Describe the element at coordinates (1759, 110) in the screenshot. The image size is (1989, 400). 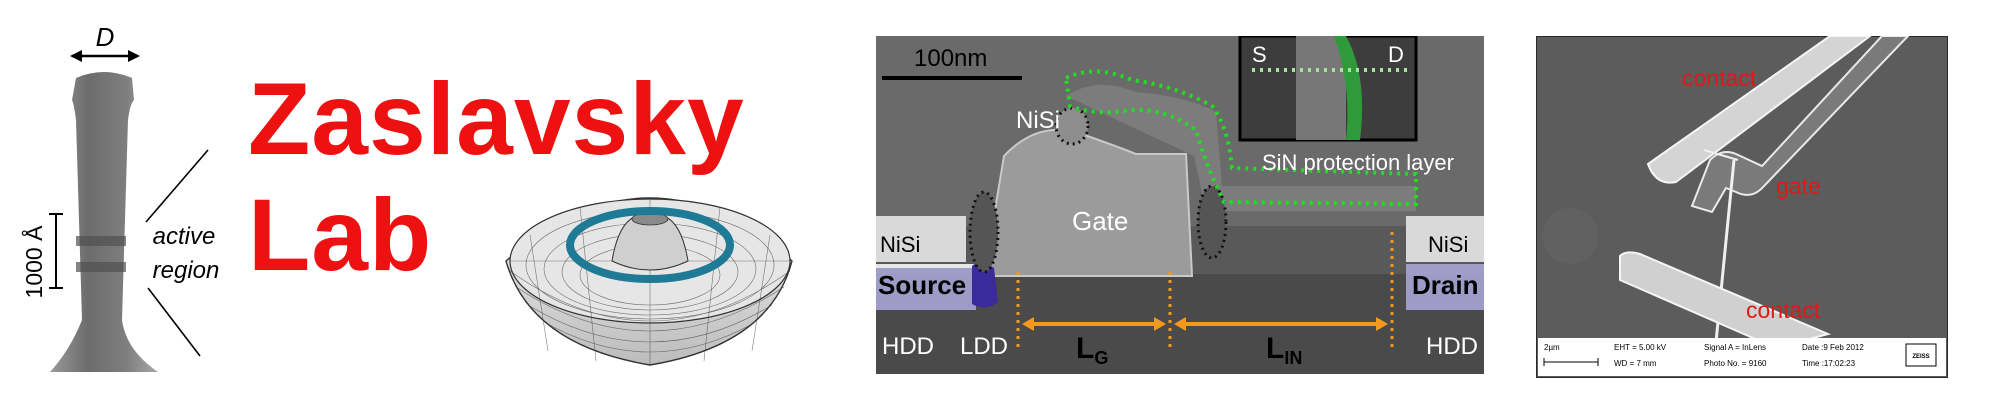
I see `top-contact-pad` at that location.